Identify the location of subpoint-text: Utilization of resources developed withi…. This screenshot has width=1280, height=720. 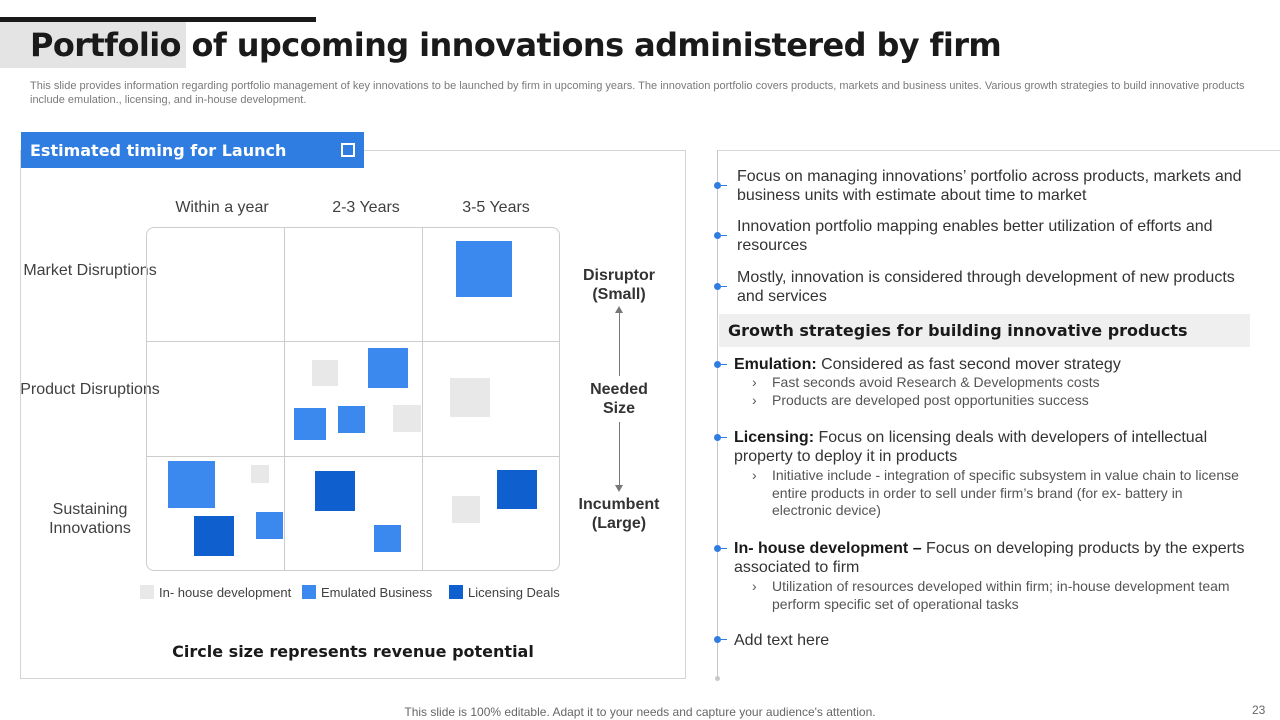
(1001, 595).